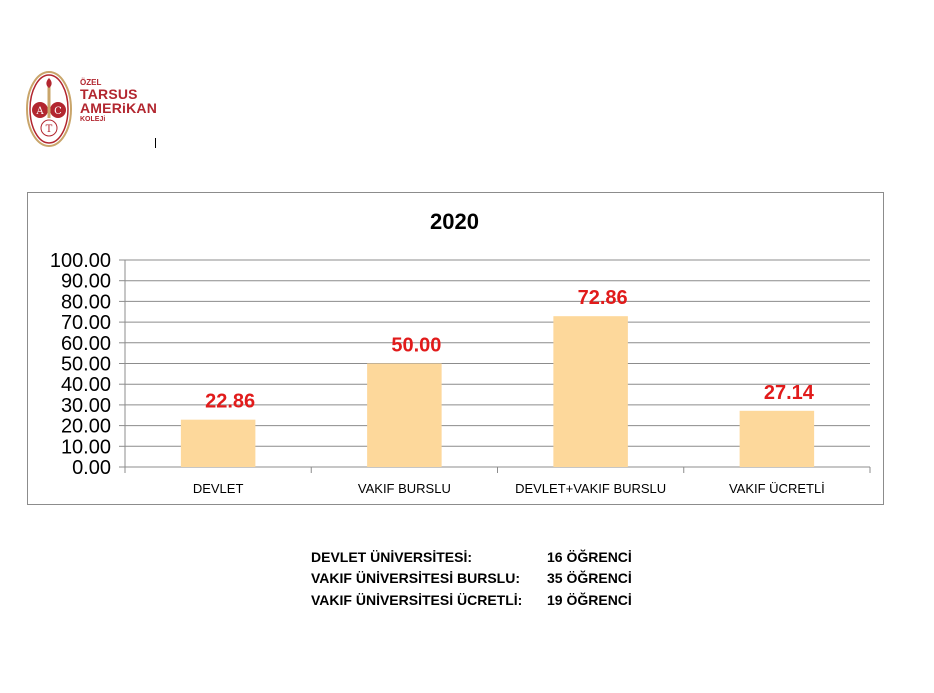  I want to click on school-logo: A C T ÖZEL TARSUS AMERiKAN KOLEJi, so click(95, 110).